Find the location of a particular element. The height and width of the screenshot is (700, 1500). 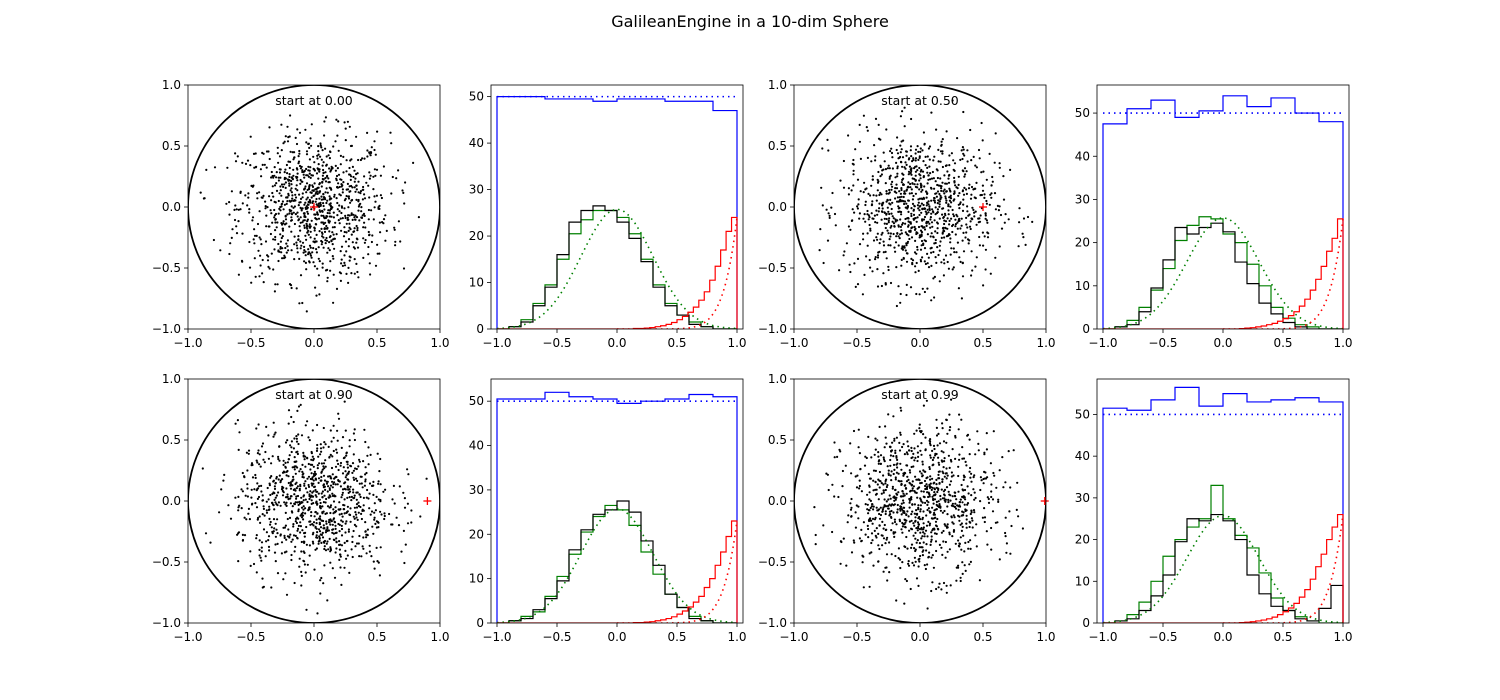

x-tick-label: −1.0 is located at coordinates (496, 637).